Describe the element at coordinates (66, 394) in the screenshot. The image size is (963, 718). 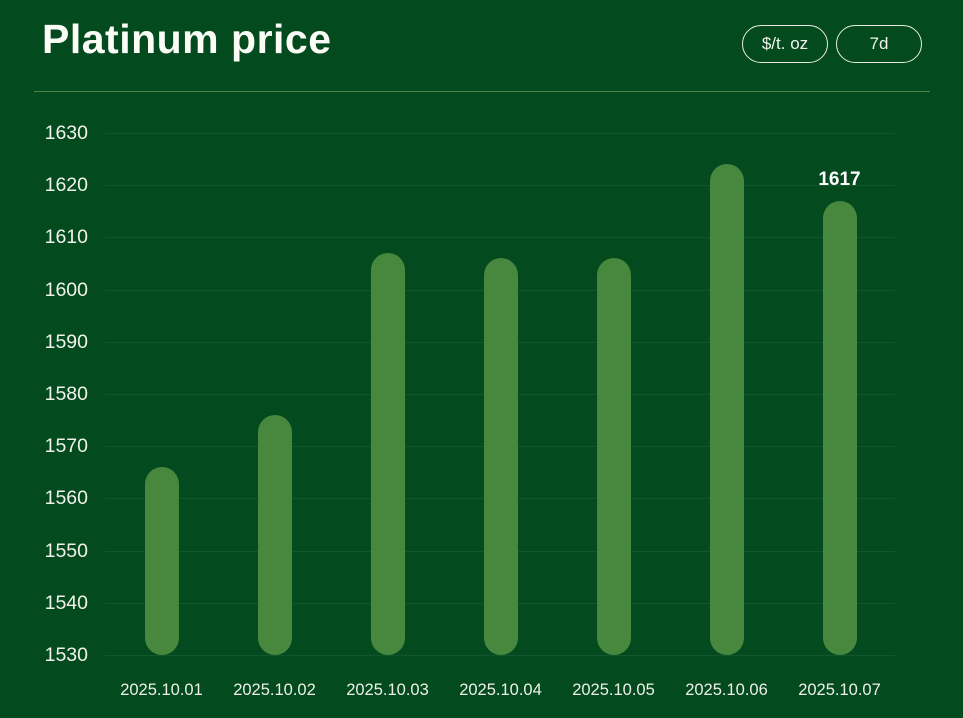
I see `y-axis-label: 1580` at that location.